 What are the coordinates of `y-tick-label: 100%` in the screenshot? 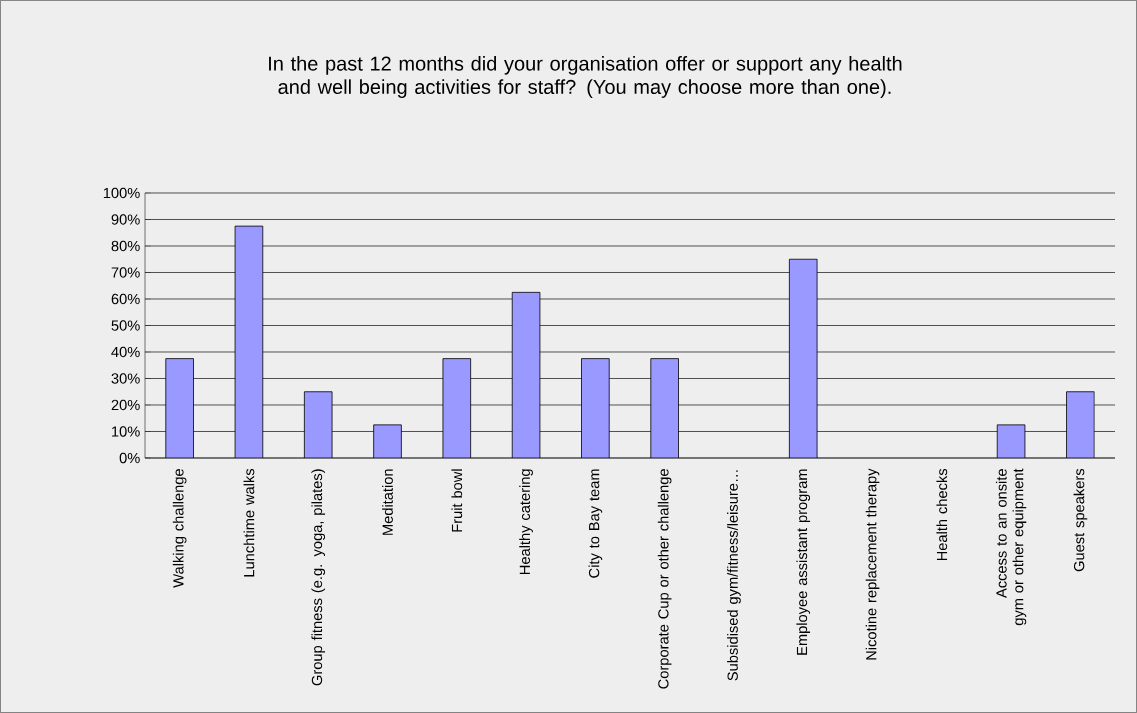 It's located at (121, 193).